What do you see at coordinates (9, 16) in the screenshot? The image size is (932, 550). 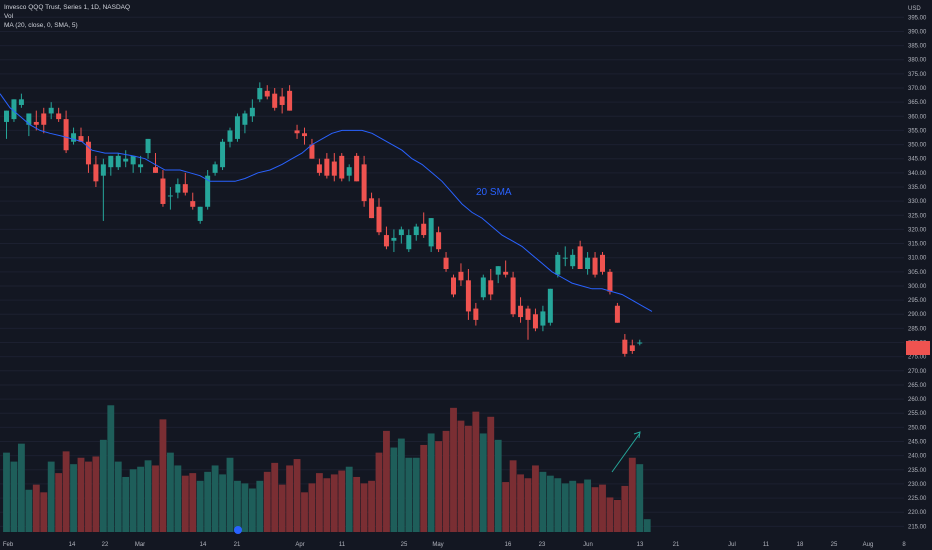 I see `legend-volume: Vol` at bounding box center [9, 16].